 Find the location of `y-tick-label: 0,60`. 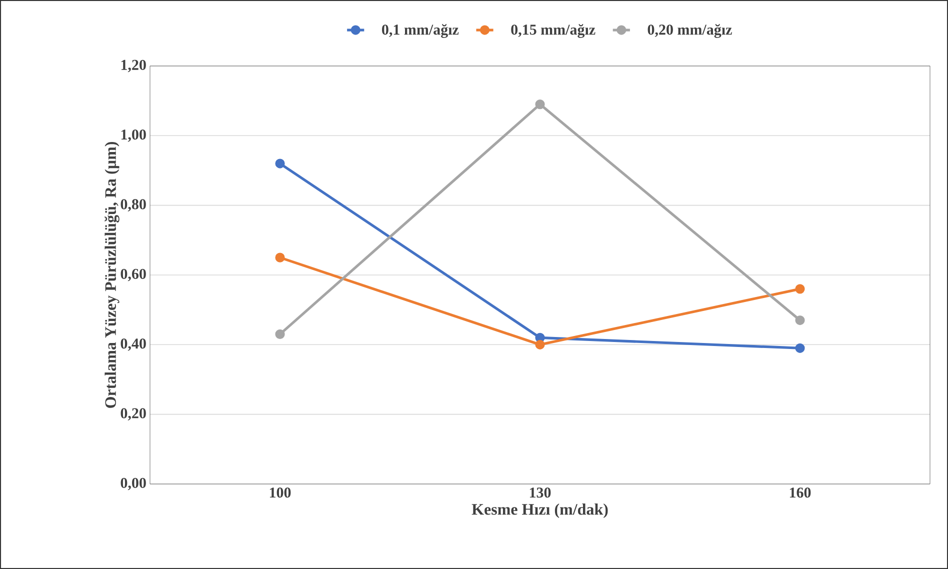

y-tick-label: 0,60 is located at coordinates (133, 275).